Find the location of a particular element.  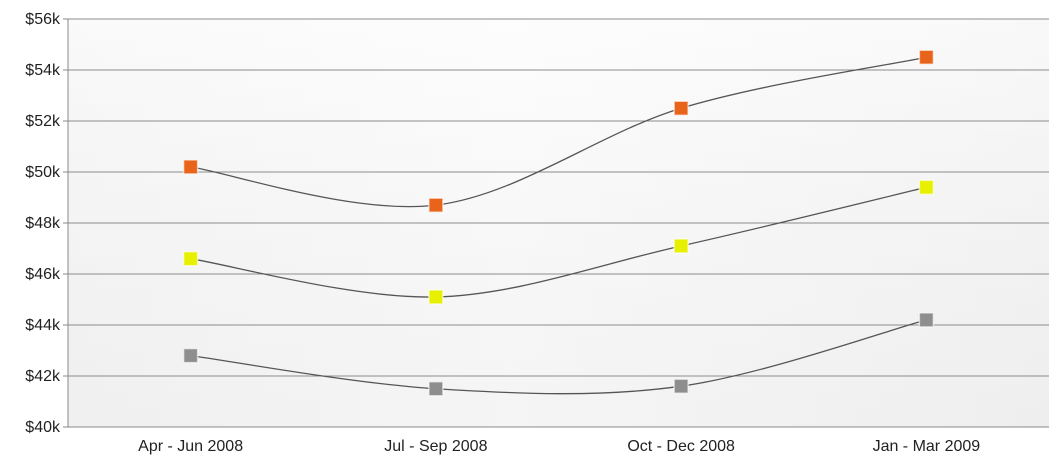

y-tick-label: $56k is located at coordinates (43, 19).